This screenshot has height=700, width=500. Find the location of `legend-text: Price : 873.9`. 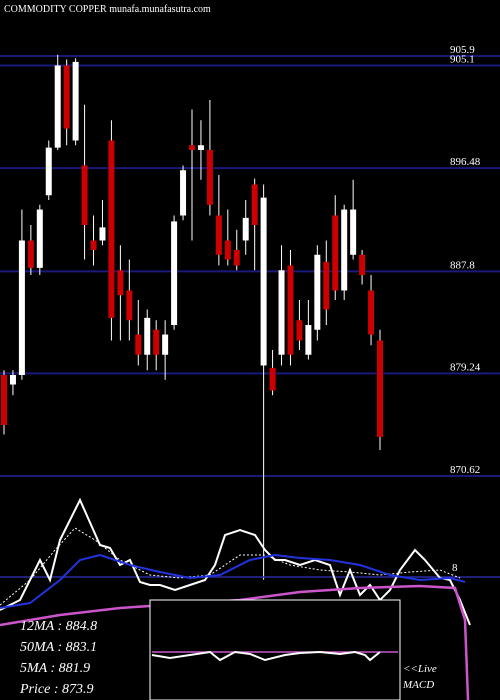

legend-text: Price : 873.9 is located at coordinates (56, 689).